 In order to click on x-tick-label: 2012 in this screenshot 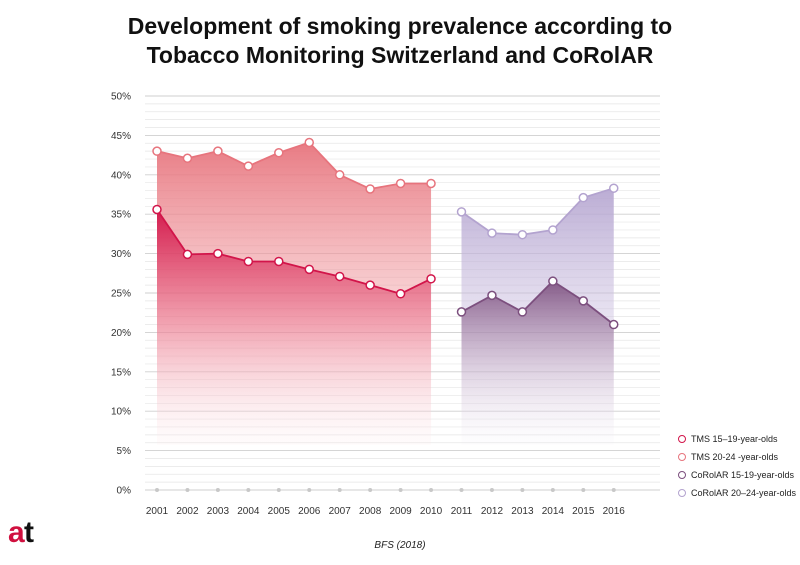, I will do `click(492, 511)`.